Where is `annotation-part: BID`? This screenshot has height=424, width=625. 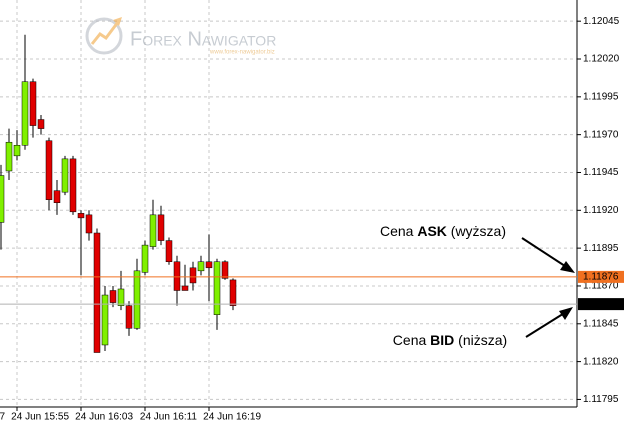
annotation-part: BID is located at coordinates (442, 340).